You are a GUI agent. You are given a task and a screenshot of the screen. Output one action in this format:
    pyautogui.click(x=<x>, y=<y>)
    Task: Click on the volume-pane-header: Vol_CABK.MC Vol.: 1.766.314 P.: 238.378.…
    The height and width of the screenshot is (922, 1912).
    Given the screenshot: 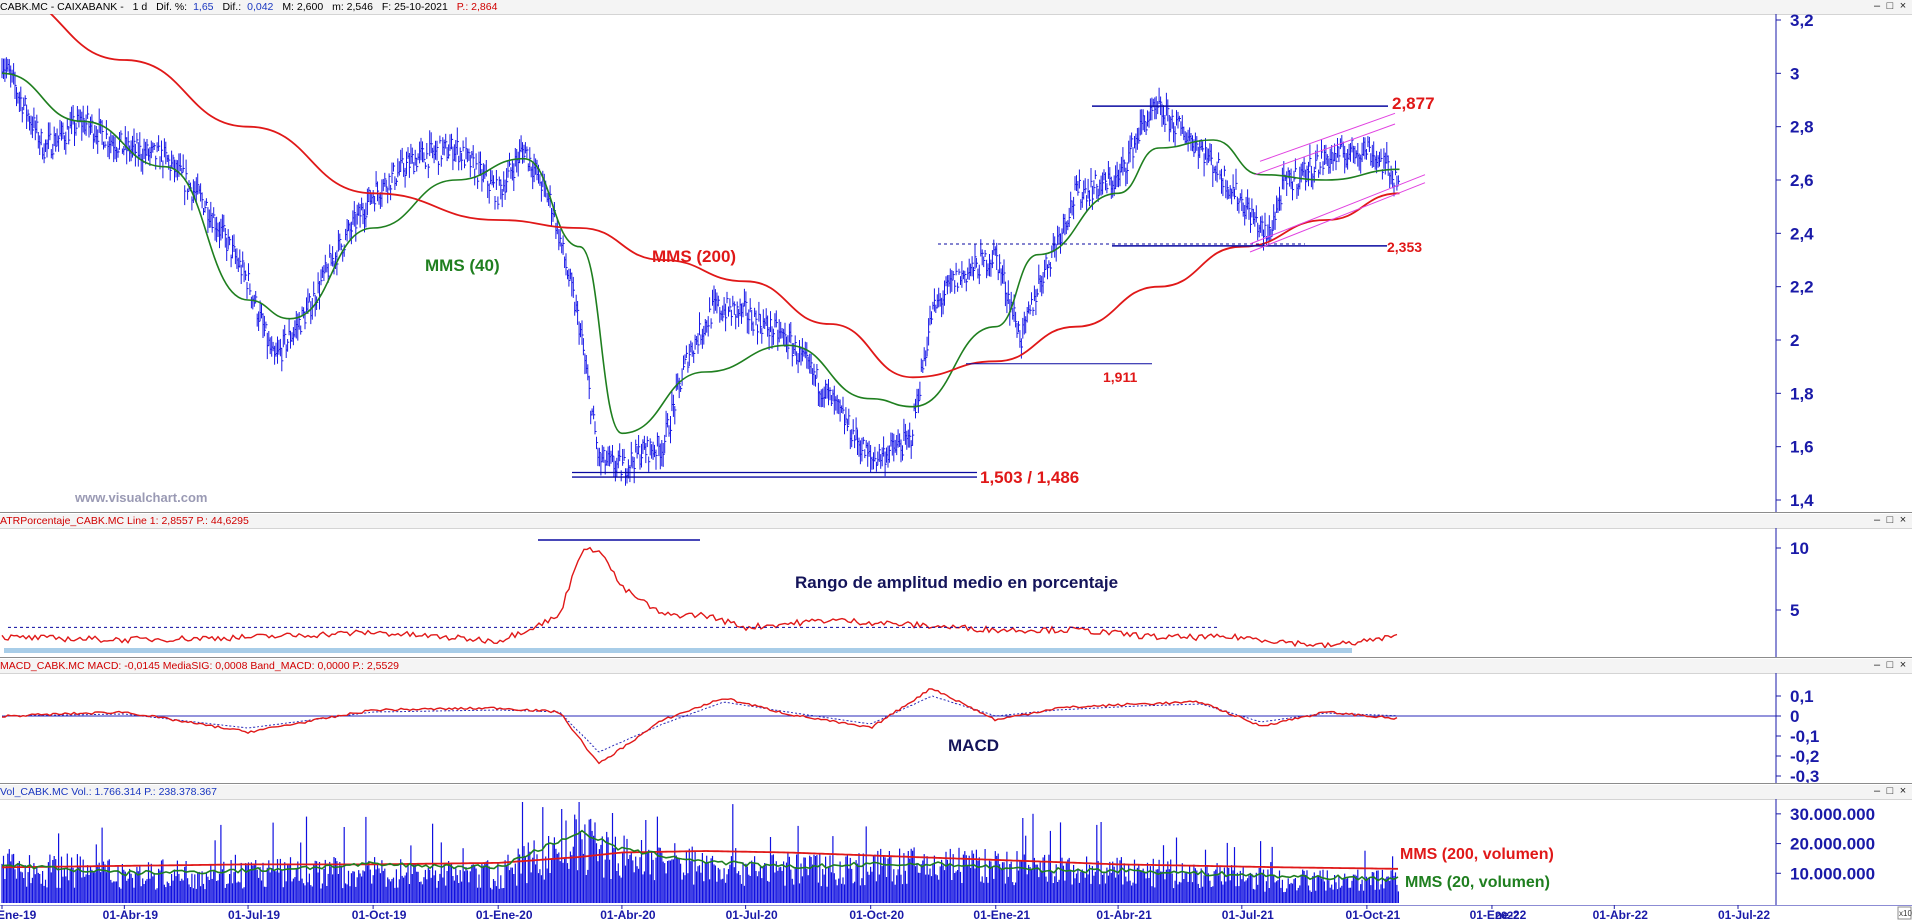 What is the action you would take?
    pyautogui.click(x=956, y=792)
    